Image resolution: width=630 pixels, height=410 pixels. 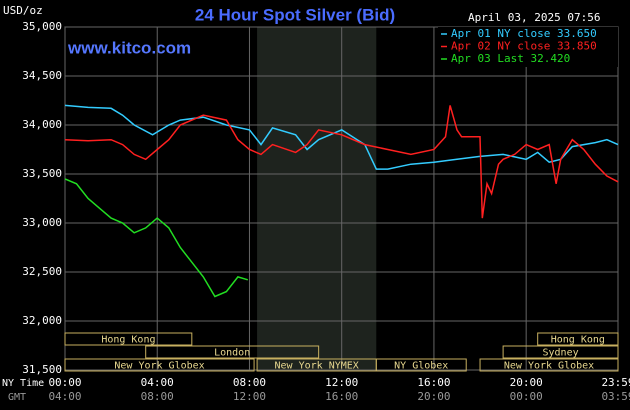 What do you see at coordinates (42, 26) in the screenshot?
I see `y-tick-label: 35,000` at bounding box center [42, 26].